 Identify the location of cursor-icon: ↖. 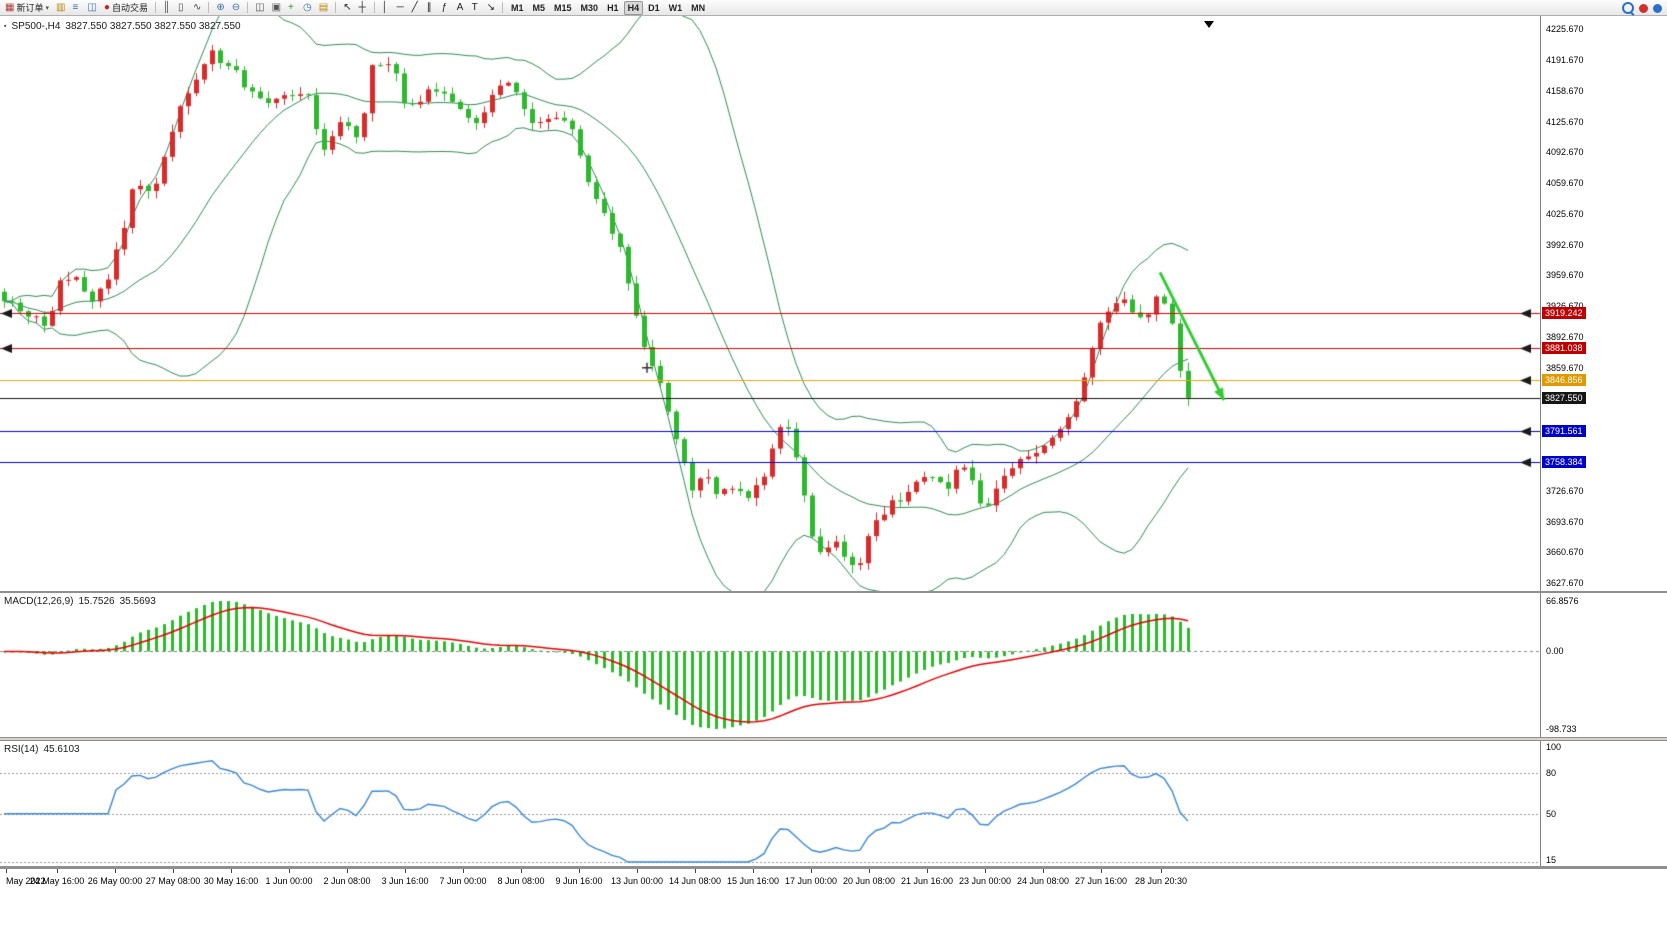
(347, 7).